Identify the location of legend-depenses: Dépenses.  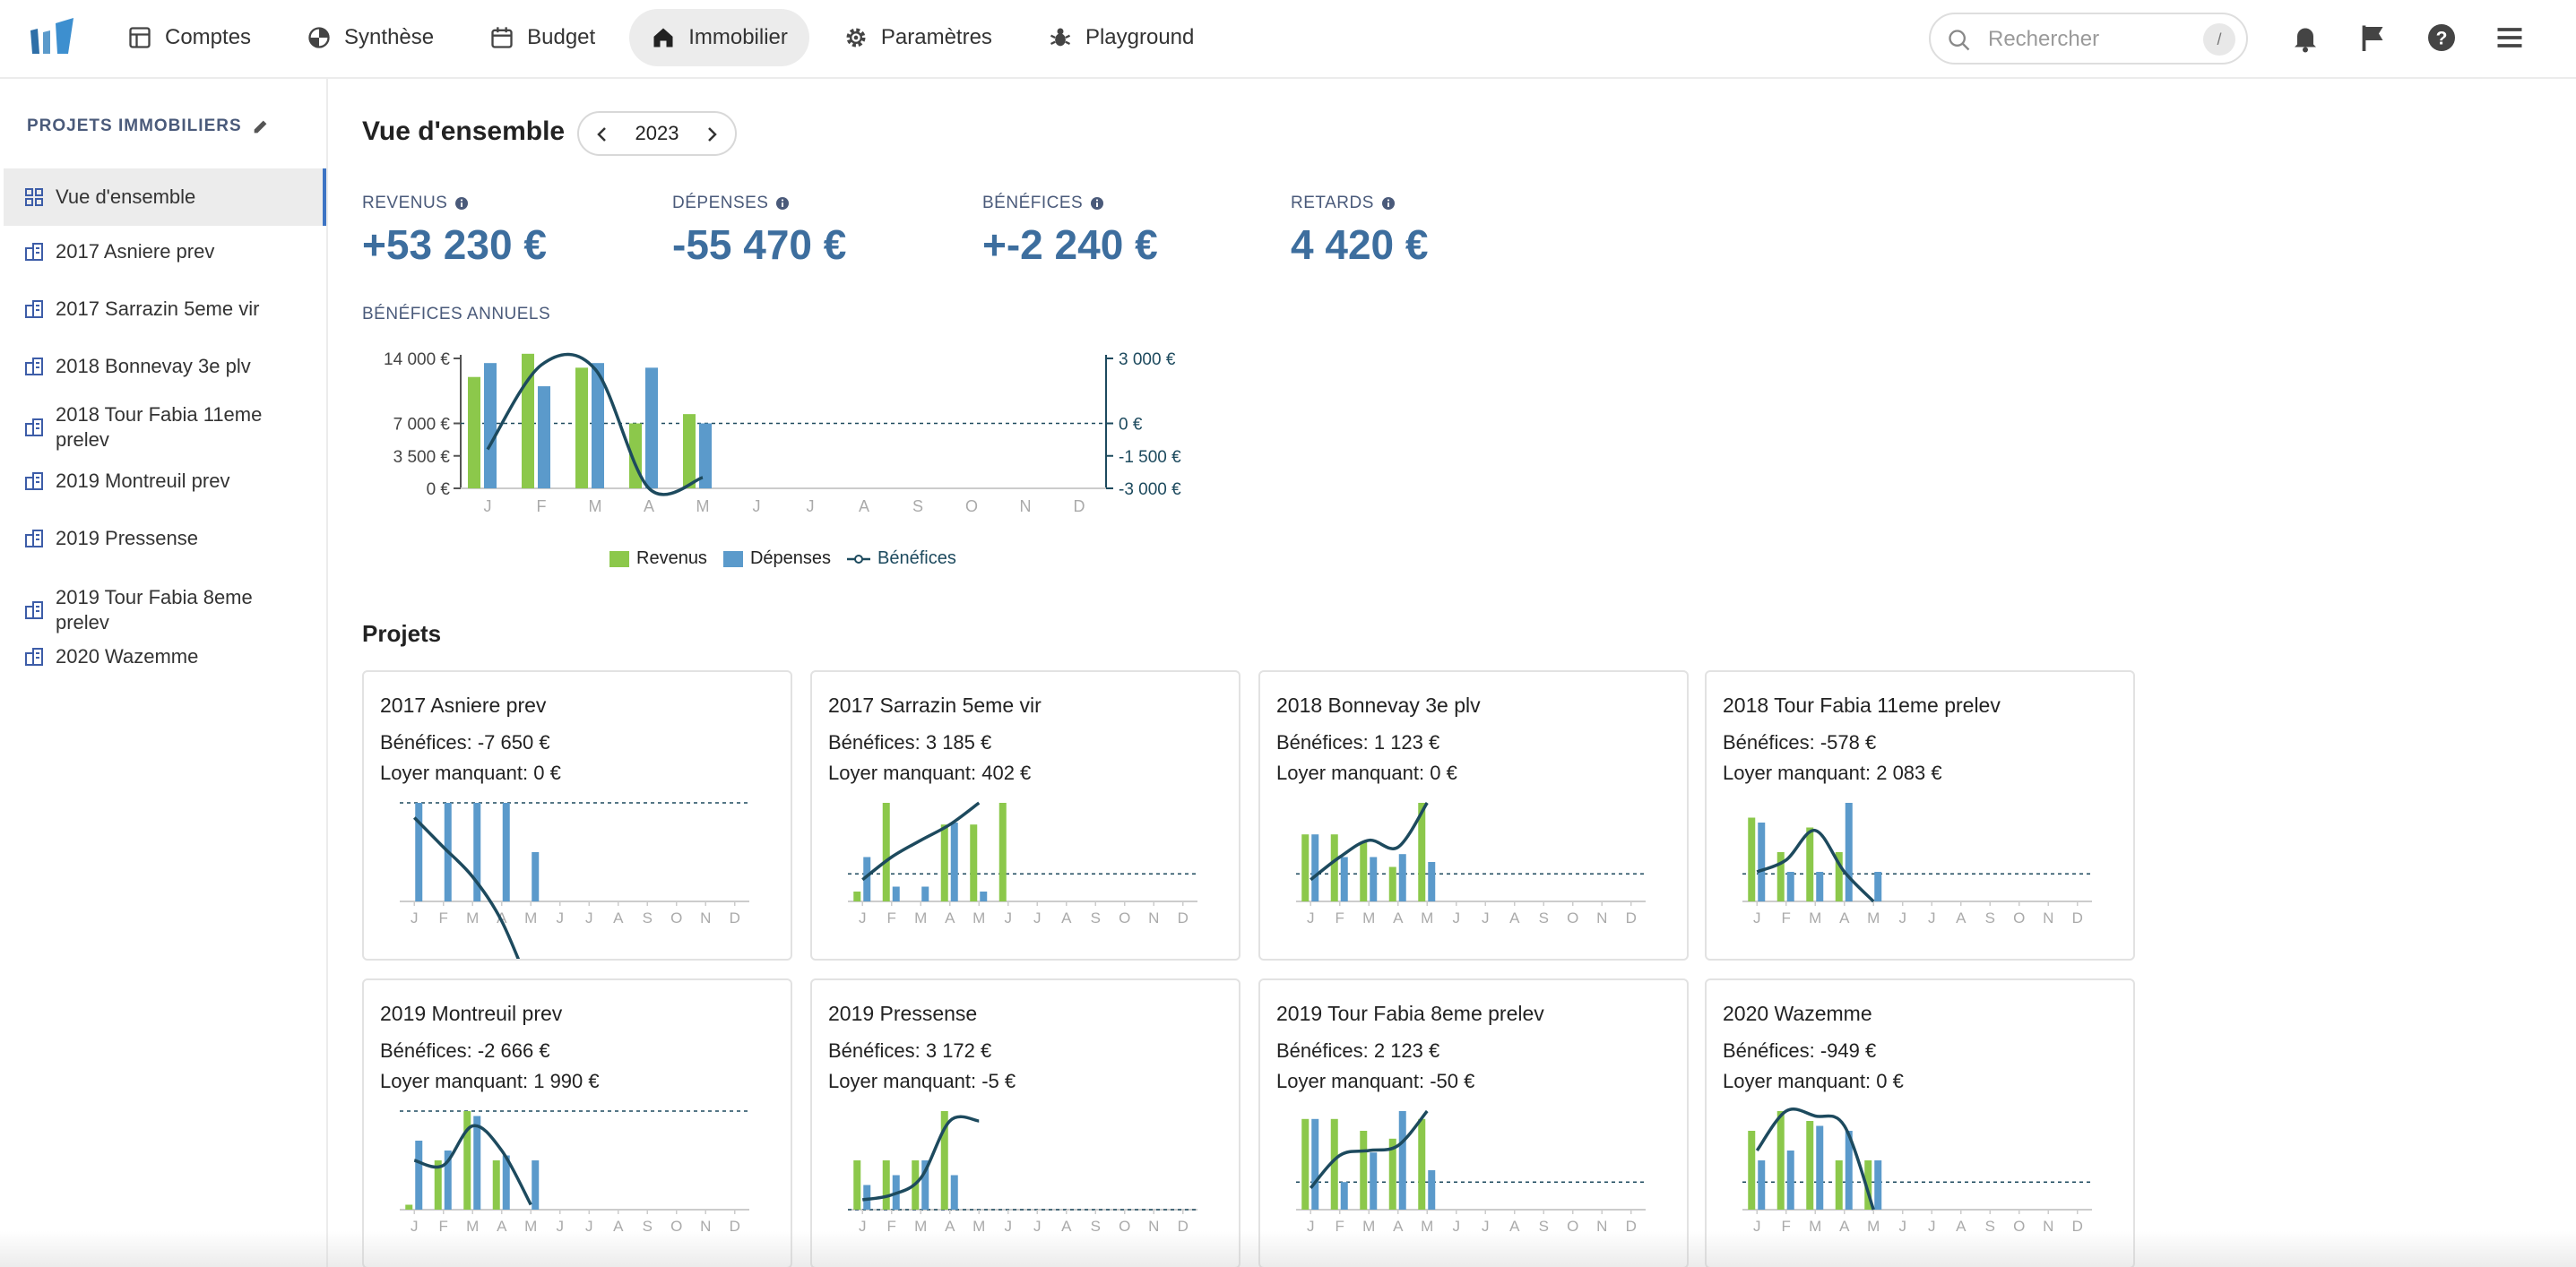
(776, 558).